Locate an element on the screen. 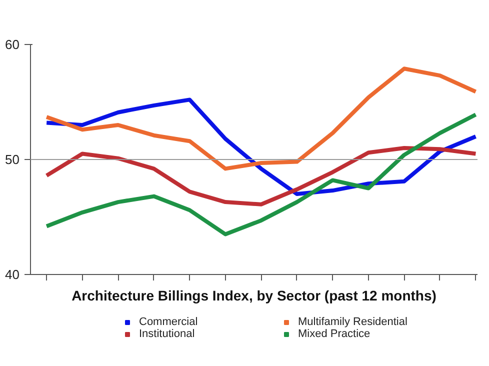 The height and width of the screenshot is (366, 489). y-tick-label: 50 is located at coordinates (12, 159).